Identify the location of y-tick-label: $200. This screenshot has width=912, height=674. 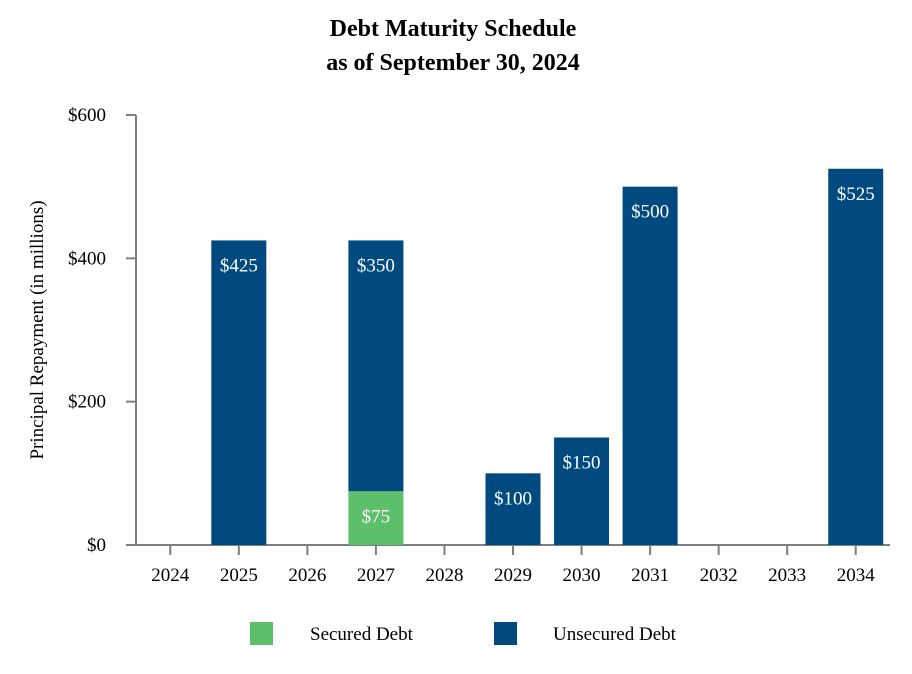
(87, 402).